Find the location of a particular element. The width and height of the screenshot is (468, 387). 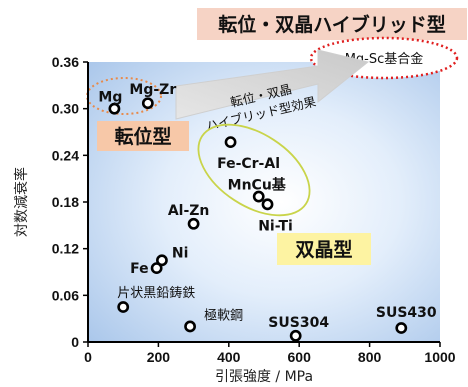

point-label: Mg is located at coordinates (110, 98).